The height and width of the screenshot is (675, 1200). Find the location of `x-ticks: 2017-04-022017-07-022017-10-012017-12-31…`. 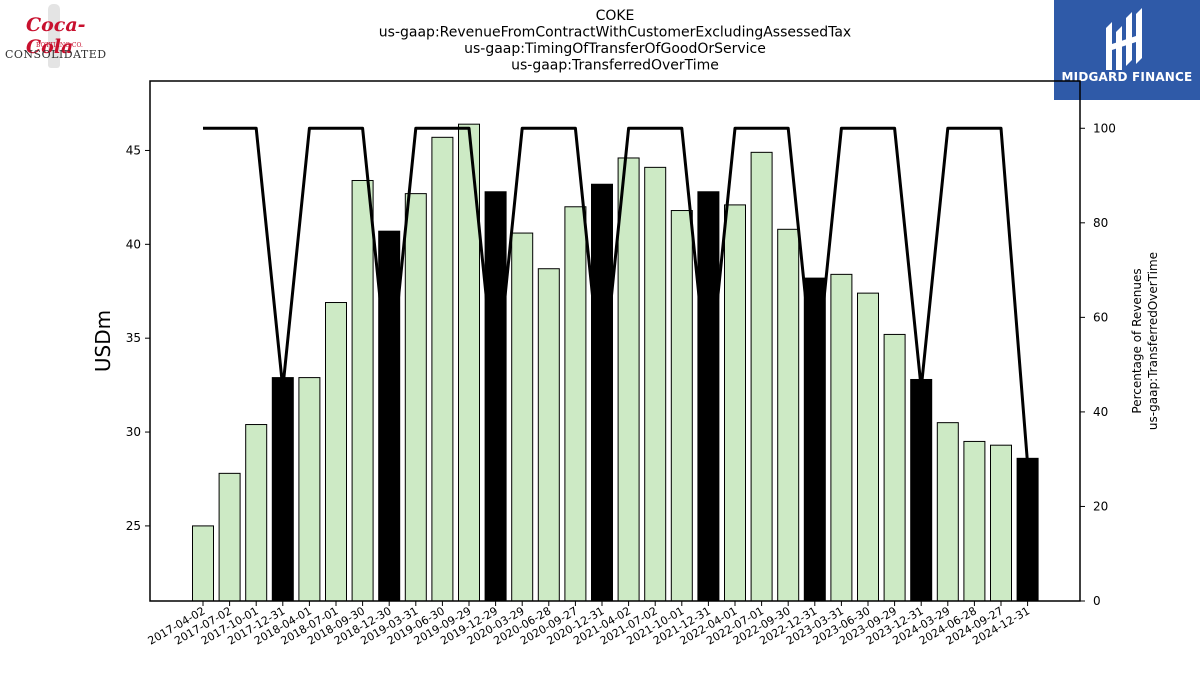

x-ticks: 2017-04-022017-07-022017-10-012017-12-31… is located at coordinates (589, 624).